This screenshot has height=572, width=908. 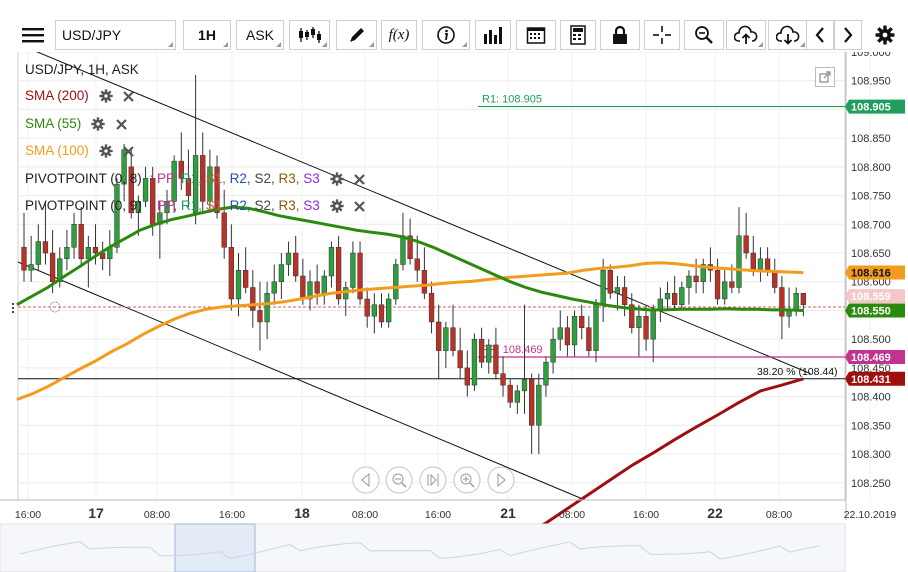 I want to click on expand-chart-button, so click(x=825, y=77).